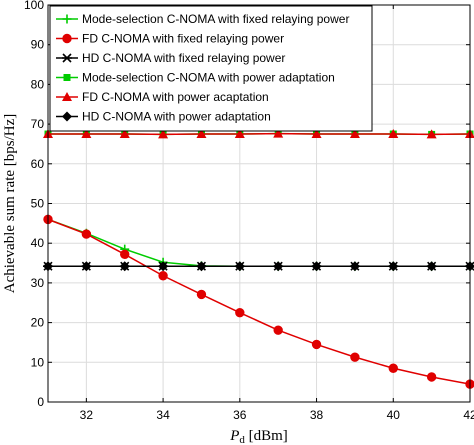 This screenshot has height=445, width=474. I want to click on legend-item: FD C-NOMA with power acaptation, so click(162, 97).